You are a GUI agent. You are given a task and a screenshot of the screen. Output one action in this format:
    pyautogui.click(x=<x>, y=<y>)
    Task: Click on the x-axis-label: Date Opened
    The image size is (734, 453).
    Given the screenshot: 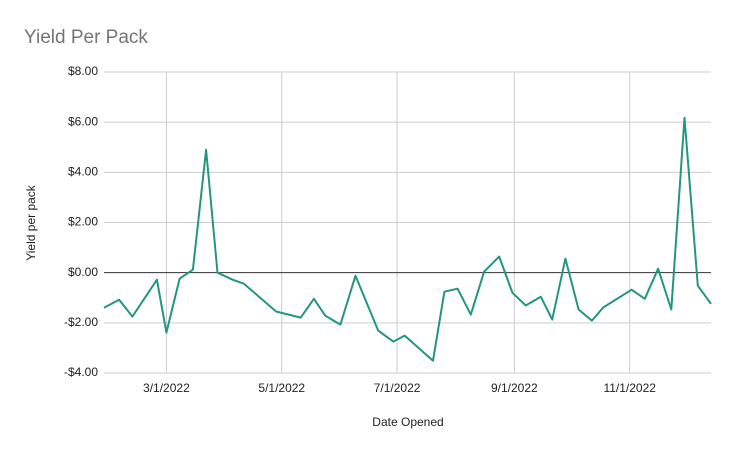 What is the action you would take?
    pyautogui.click(x=407, y=422)
    